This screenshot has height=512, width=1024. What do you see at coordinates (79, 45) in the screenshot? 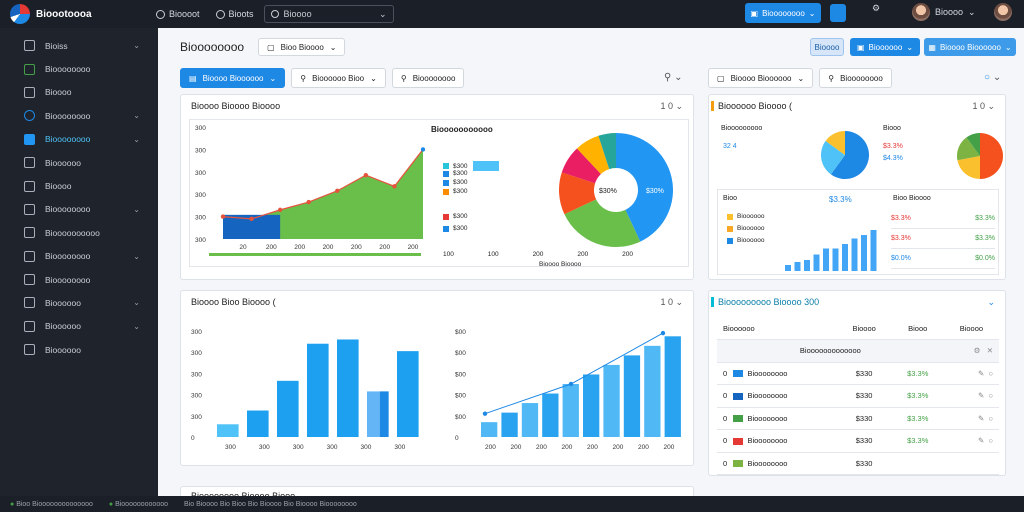
I see `sidebar-item-0: Bioiss ⌄` at bounding box center [79, 45].